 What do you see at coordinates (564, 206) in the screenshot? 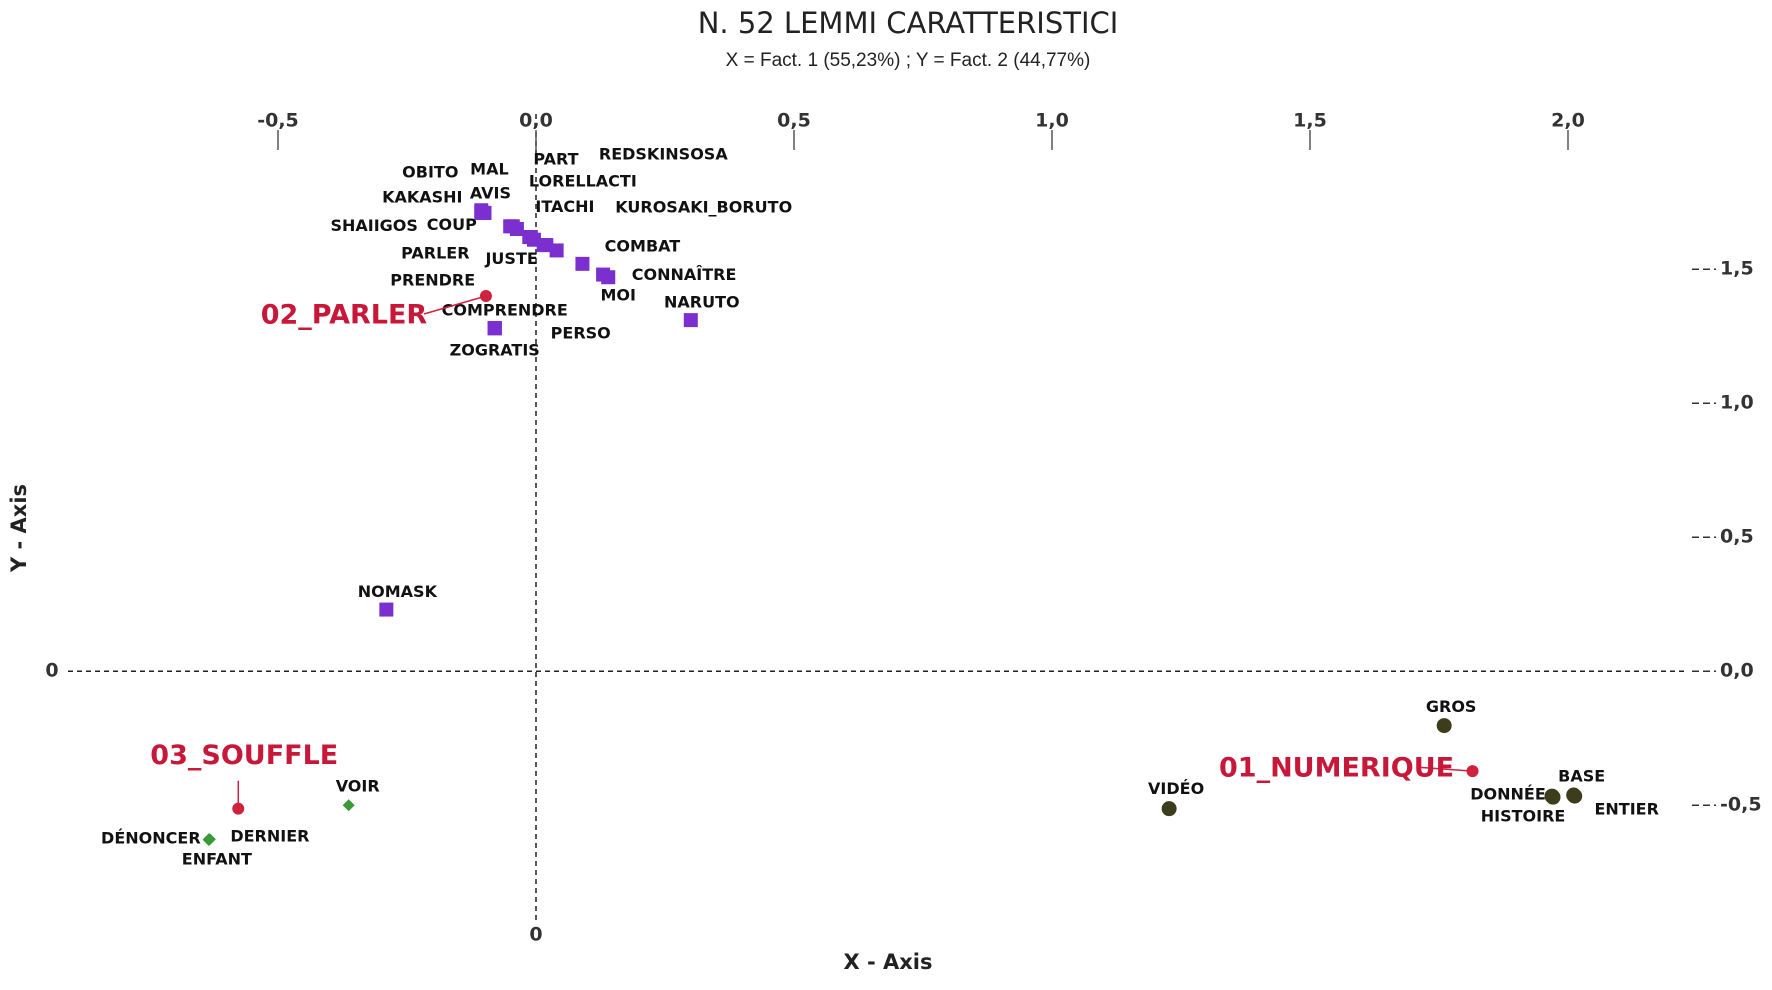
I see `point-label: ITACHI` at bounding box center [564, 206].